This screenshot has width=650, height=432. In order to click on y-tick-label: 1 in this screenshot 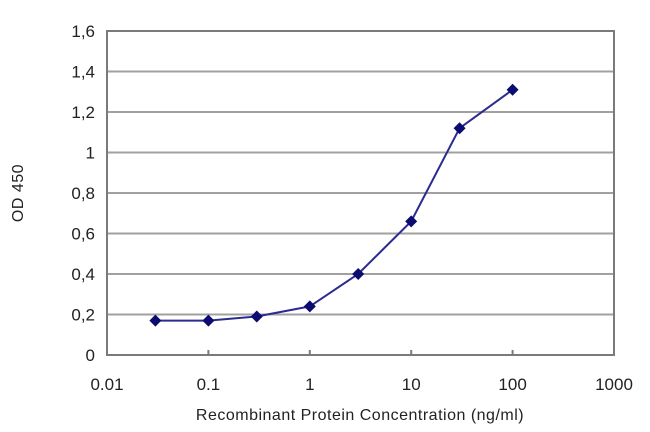, I will do `click(90, 153)`.